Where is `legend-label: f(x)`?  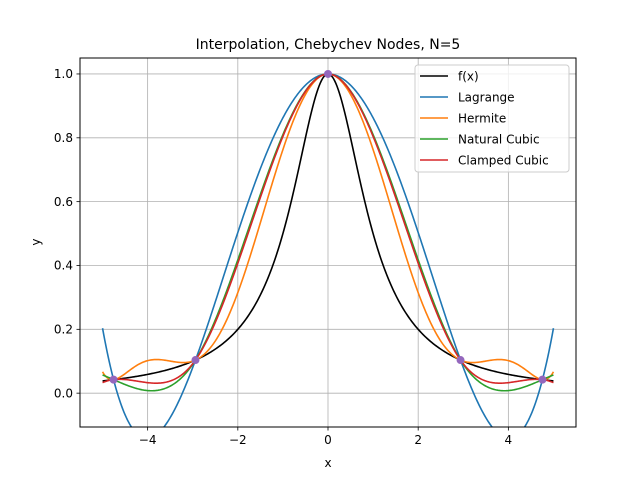
legend-label: f(x) is located at coordinates (468, 76).